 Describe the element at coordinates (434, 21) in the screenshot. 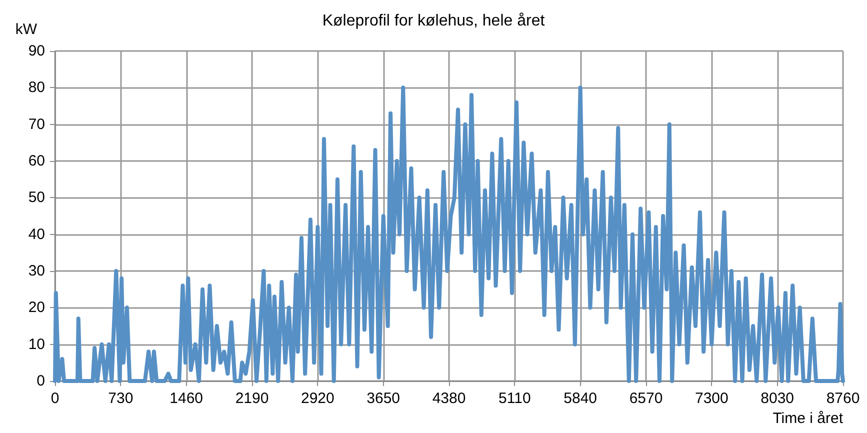

I see `chart-title: Køleprofil for kølehus, hele året` at that location.